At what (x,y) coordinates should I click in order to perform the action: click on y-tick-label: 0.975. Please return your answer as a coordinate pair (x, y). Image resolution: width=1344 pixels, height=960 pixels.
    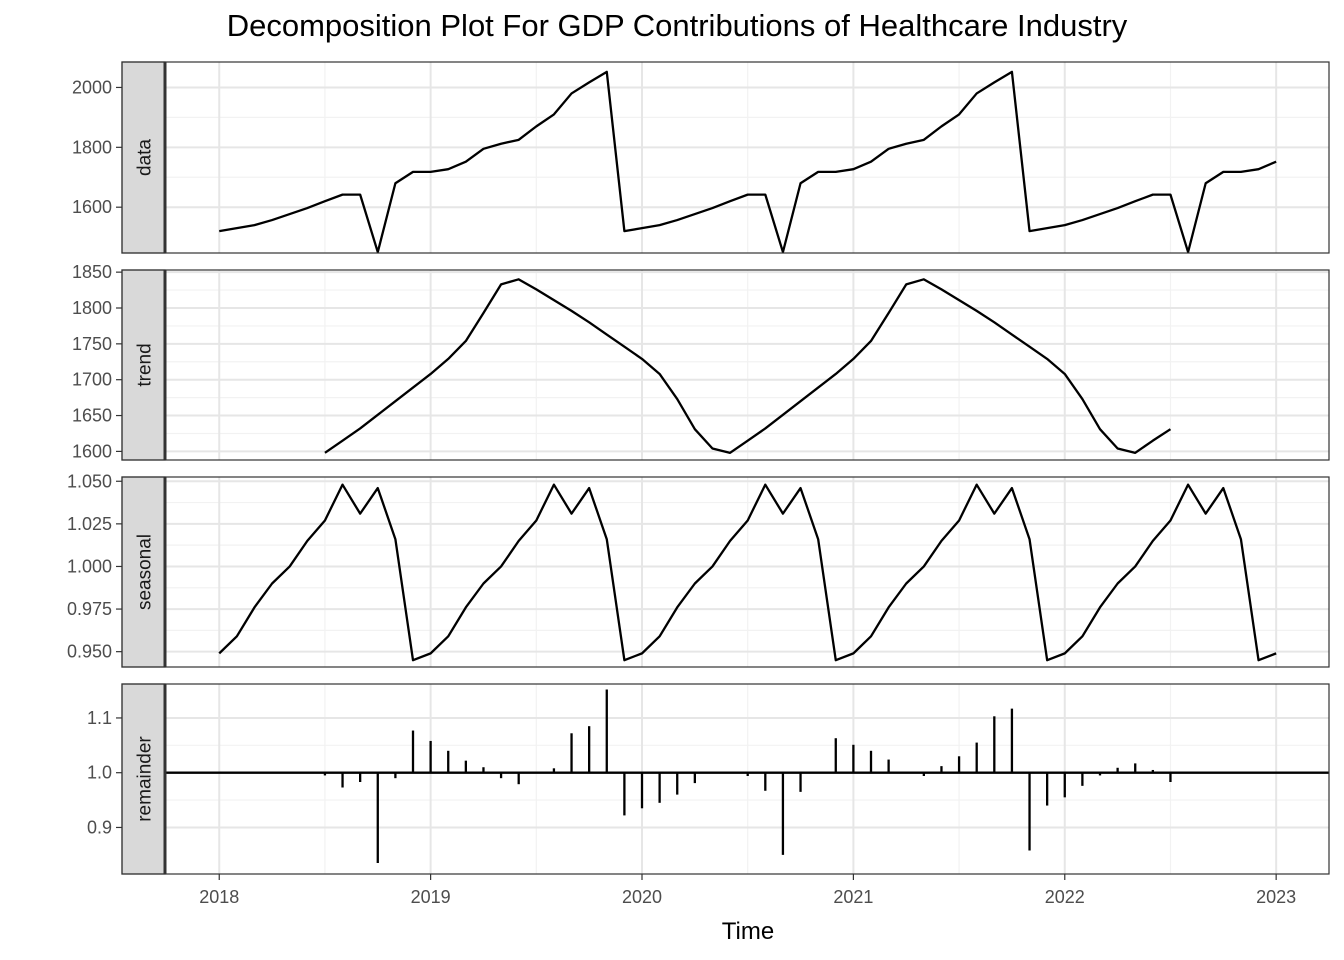
    Looking at the image, I should click on (89, 609).